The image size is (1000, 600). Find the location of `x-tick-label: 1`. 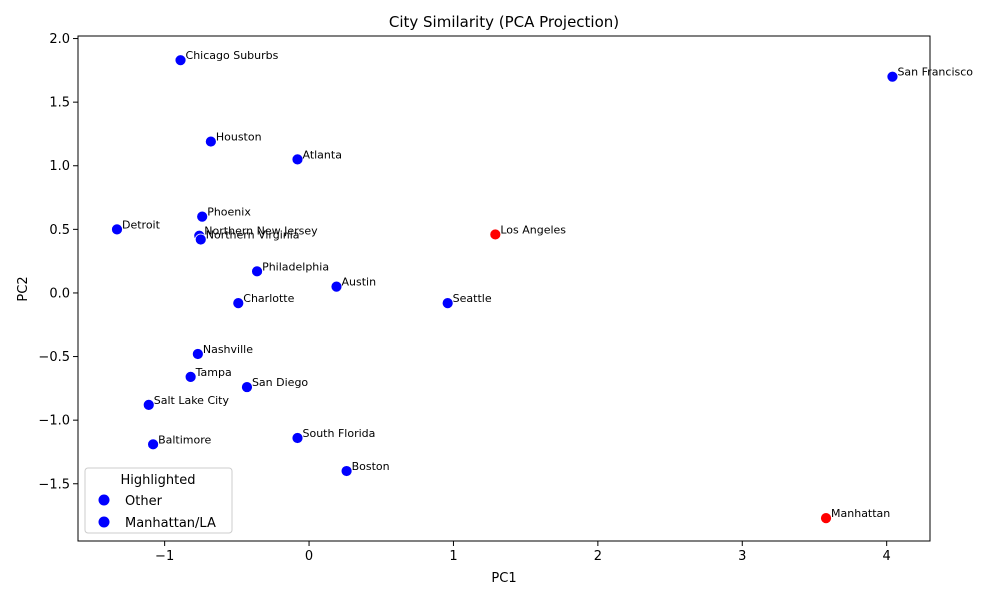

x-tick-label: 1 is located at coordinates (453, 556).